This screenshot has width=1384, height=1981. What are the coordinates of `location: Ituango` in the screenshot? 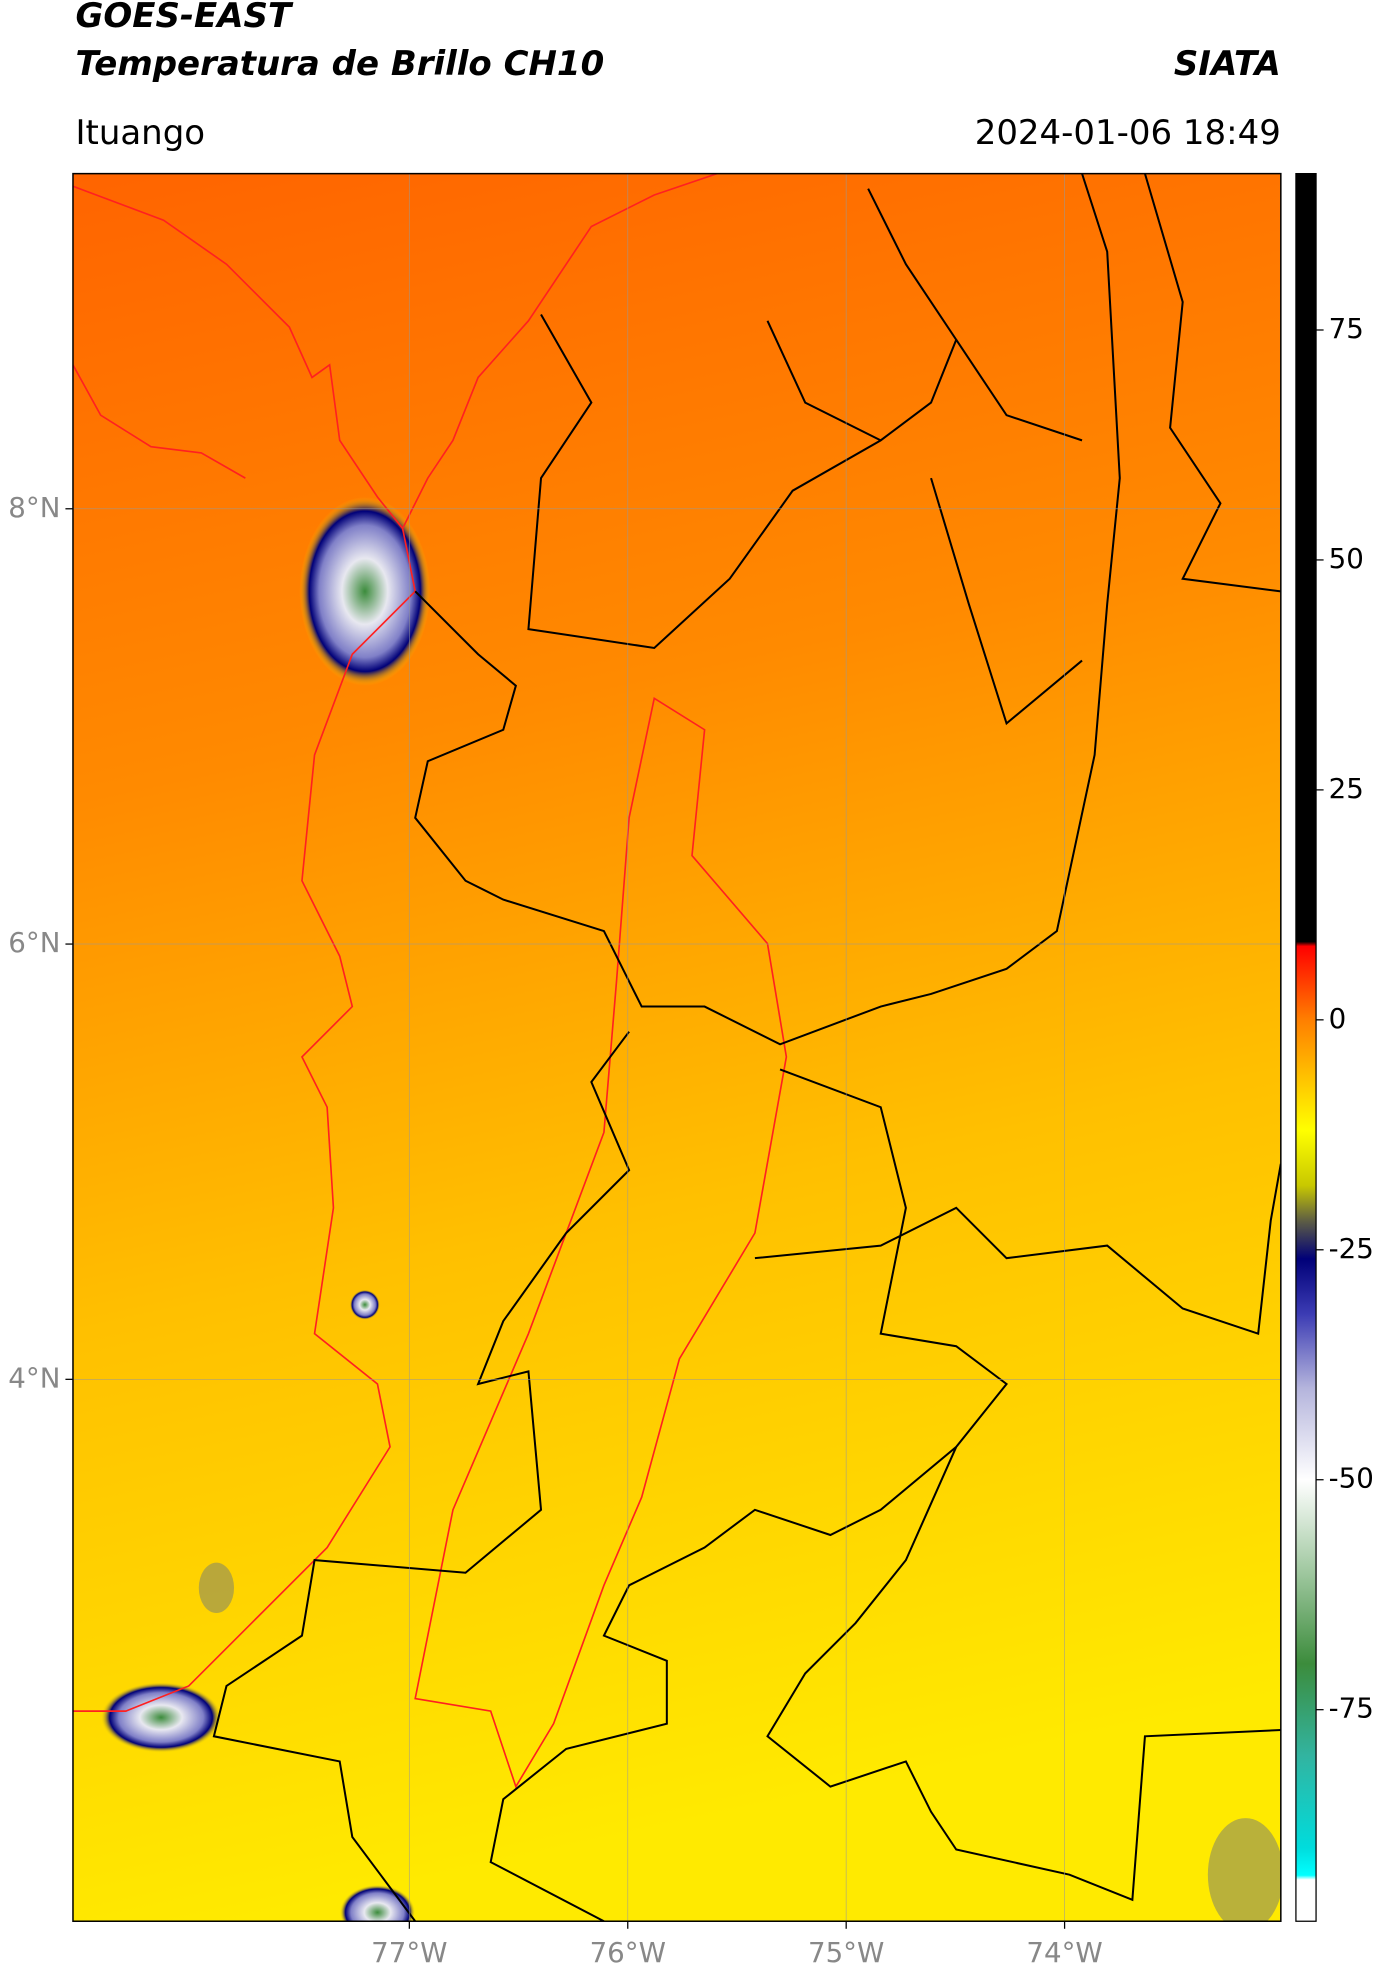 It's located at (140, 133).